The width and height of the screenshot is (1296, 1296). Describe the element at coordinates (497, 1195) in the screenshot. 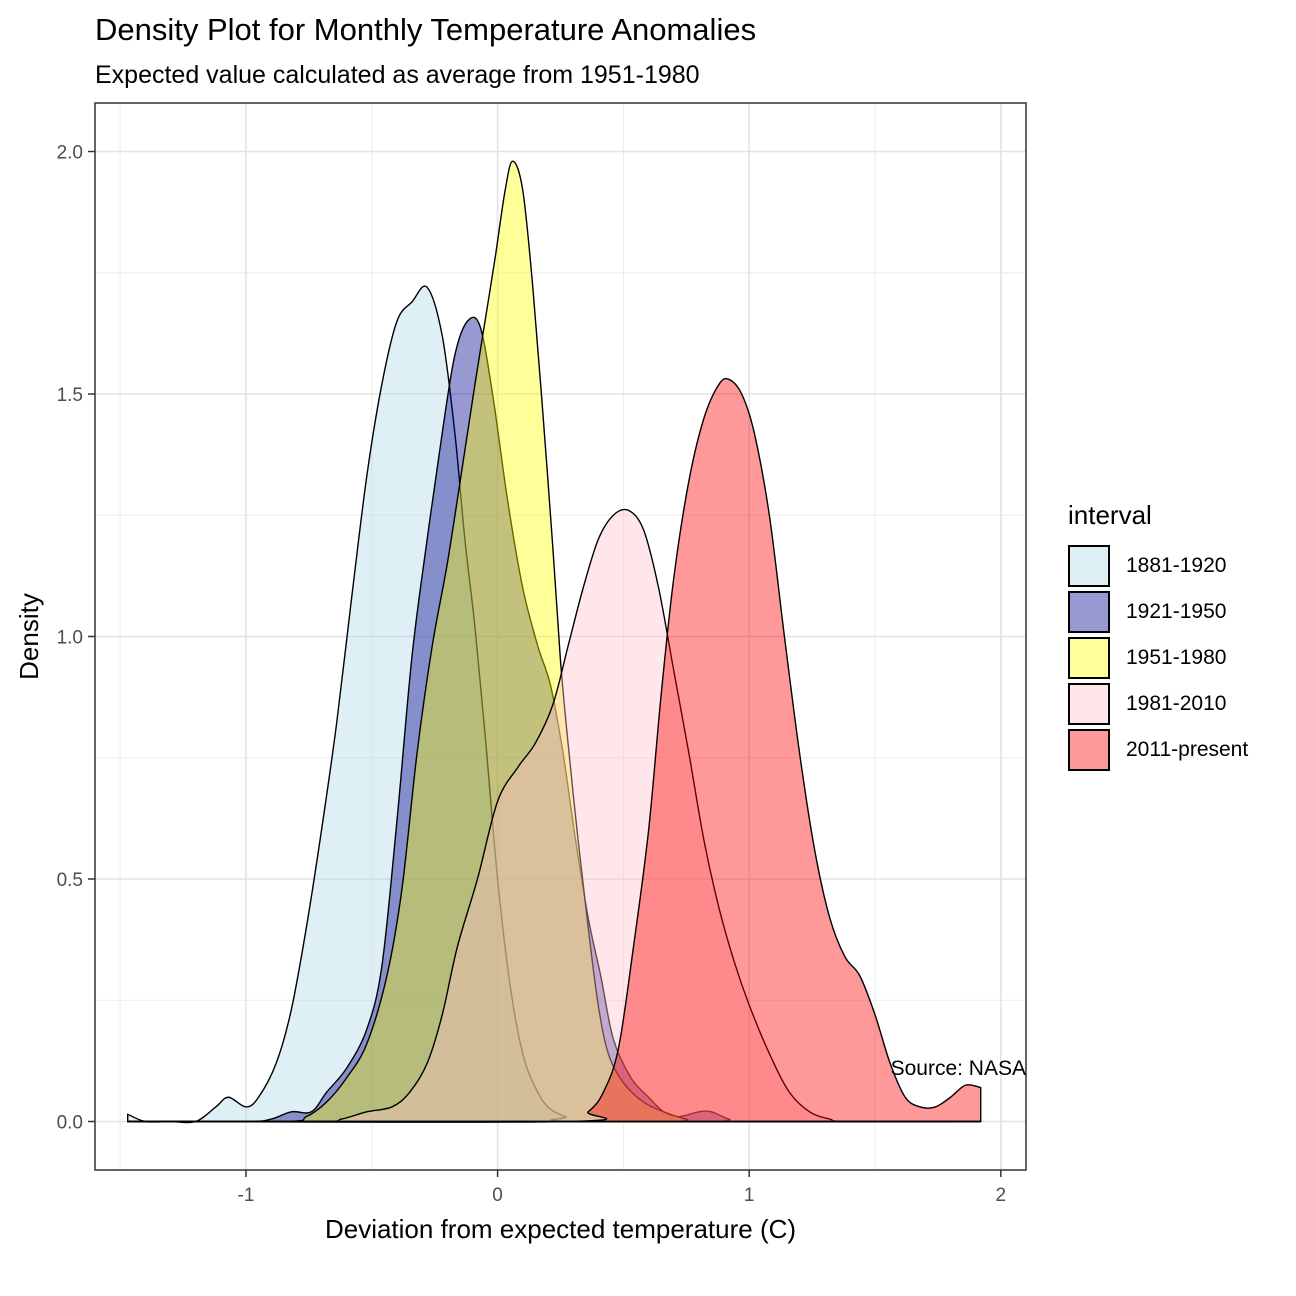

I see `x-tick-label: 0` at that location.